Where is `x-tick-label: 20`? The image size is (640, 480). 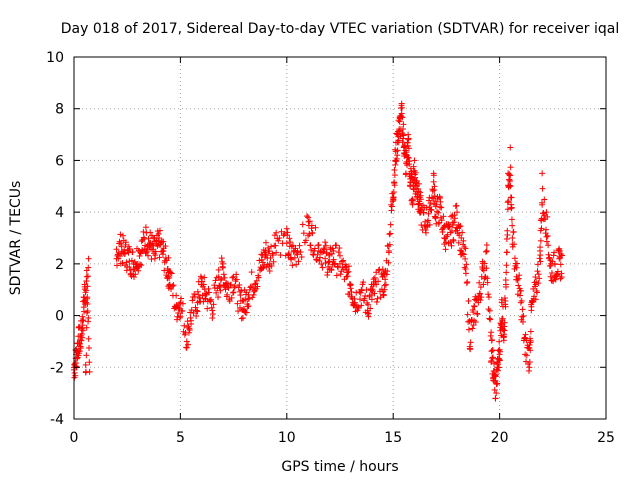
x-tick-label: 20 is located at coordinates (500, 438).